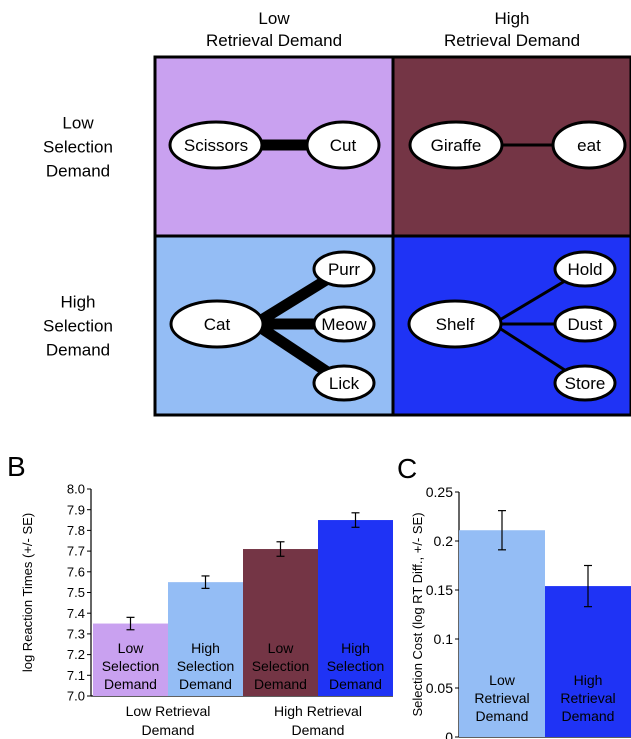 The image size is (631, 739). What do you see at coordinates (76, 489) in the screenshot?
I see `y-tick-label: 8.0` at bounding box center [76, 489].